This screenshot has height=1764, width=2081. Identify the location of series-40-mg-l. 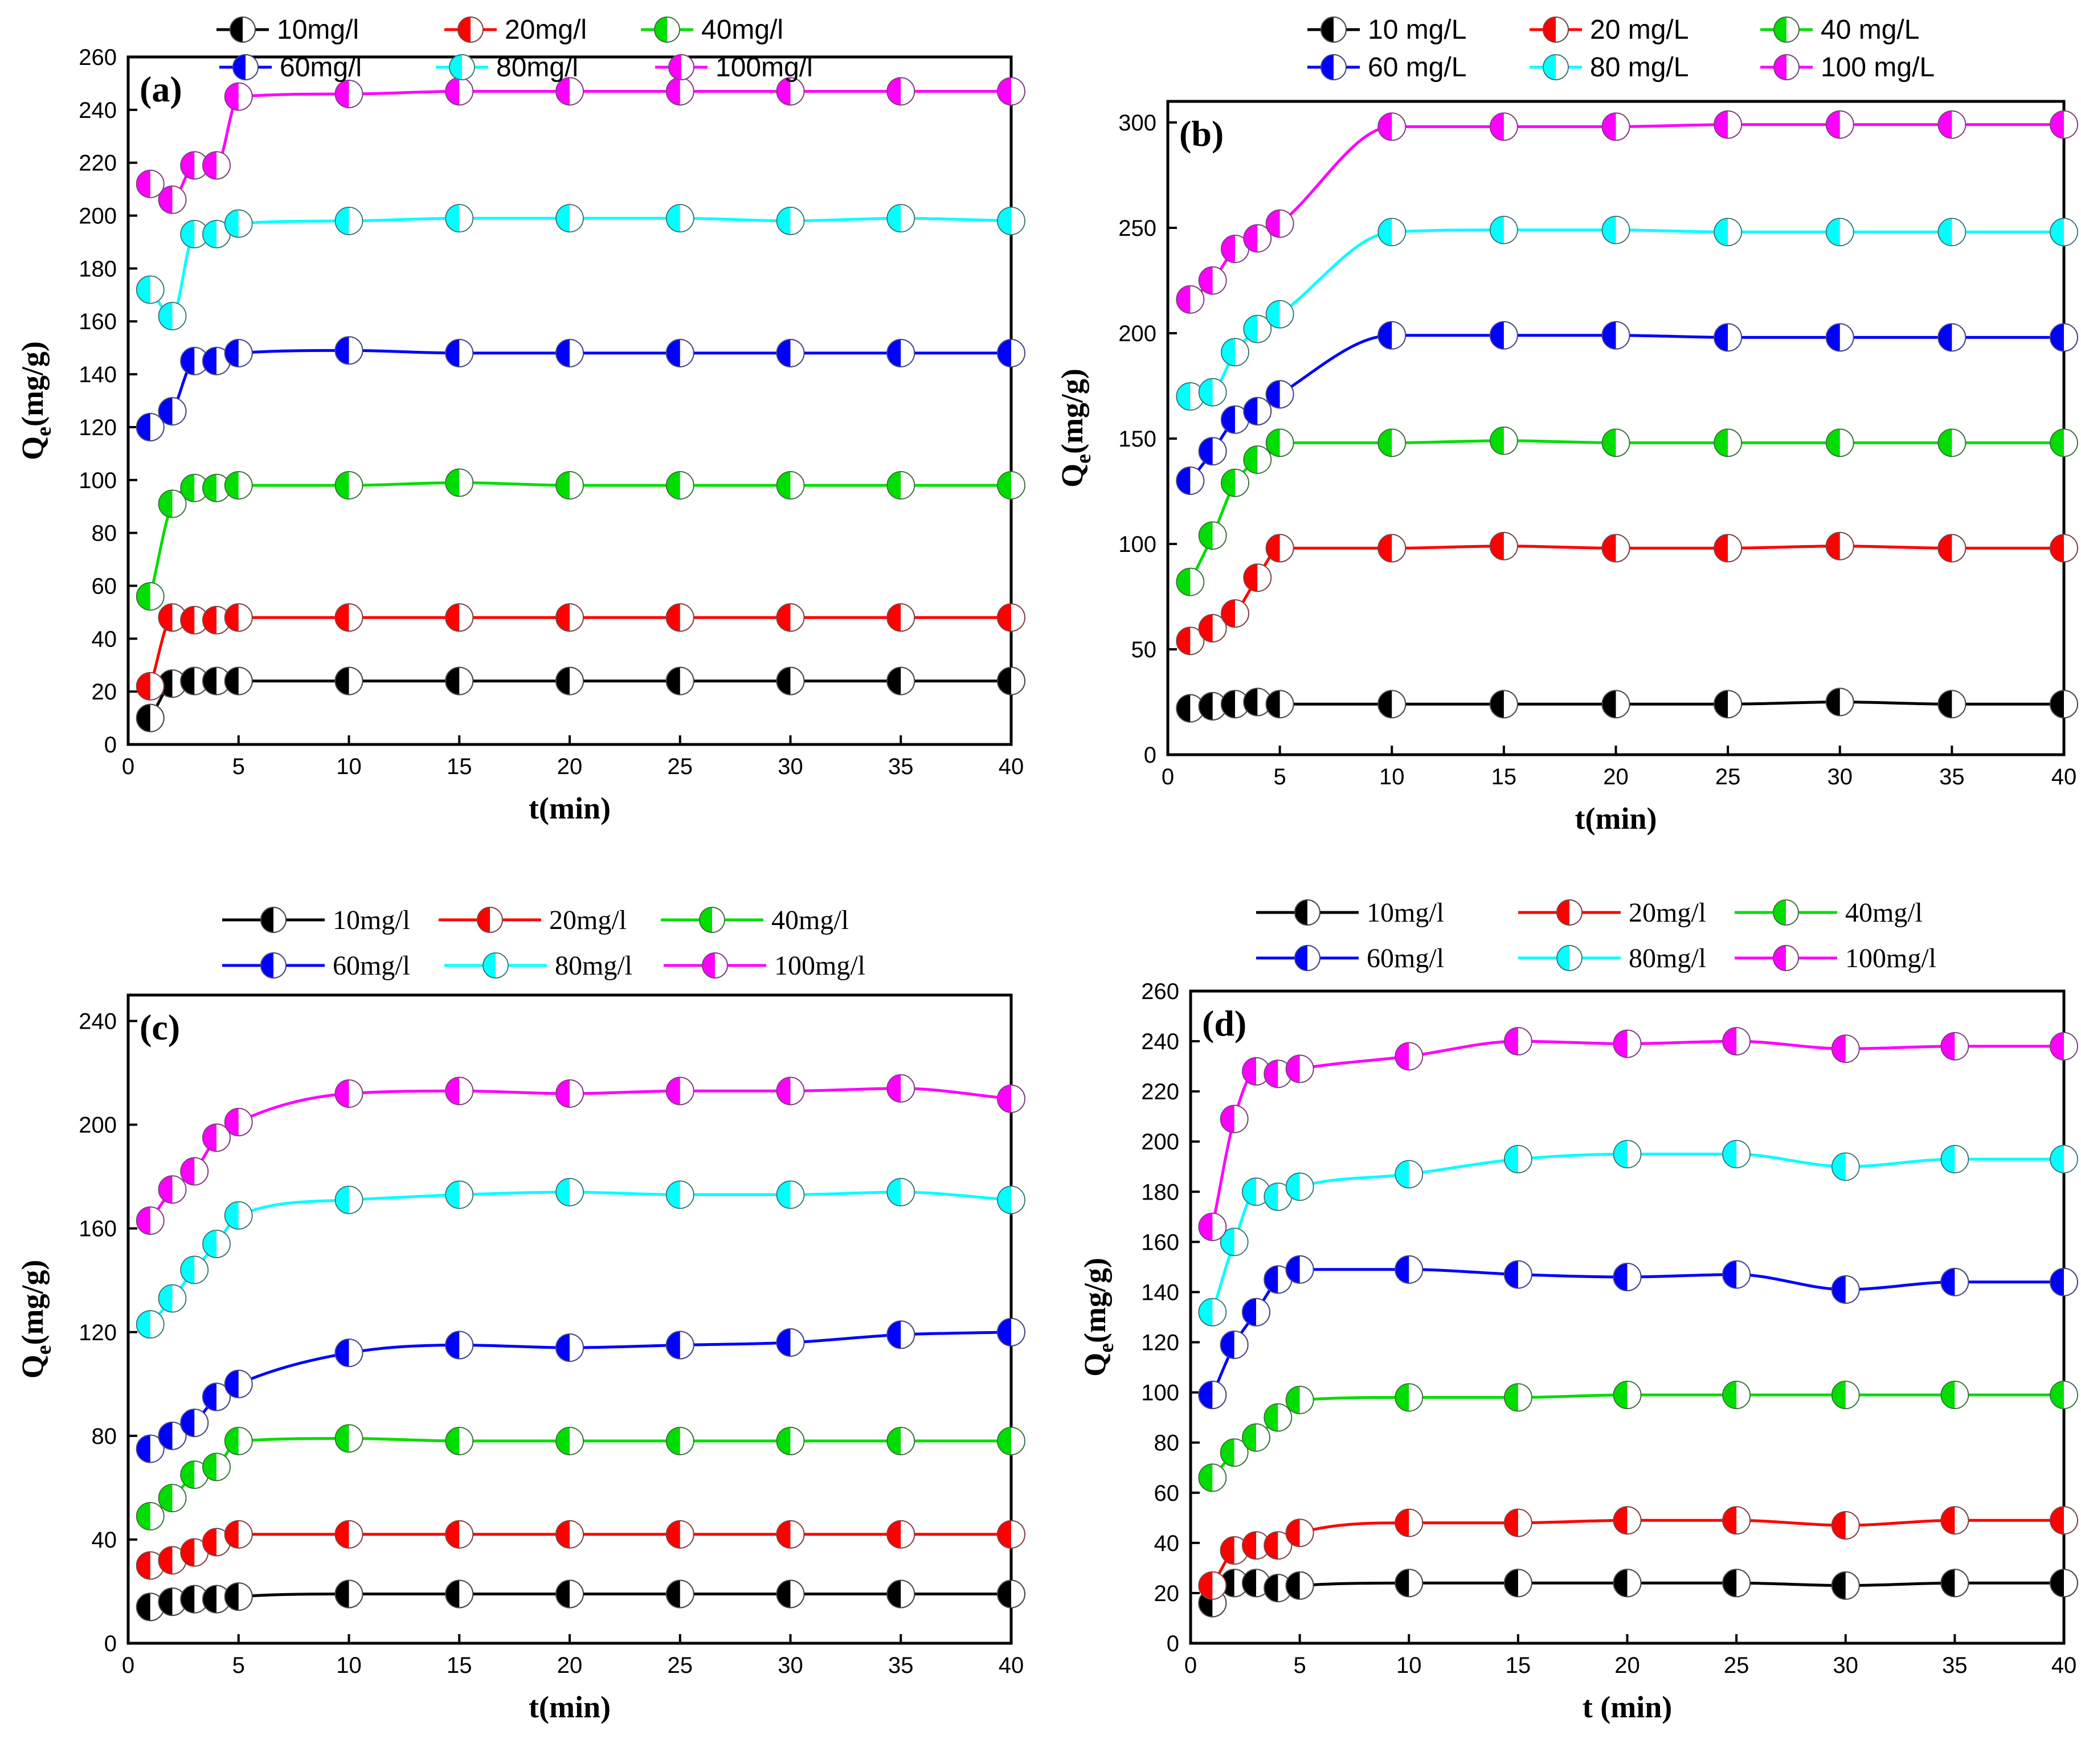
(1627, 511).